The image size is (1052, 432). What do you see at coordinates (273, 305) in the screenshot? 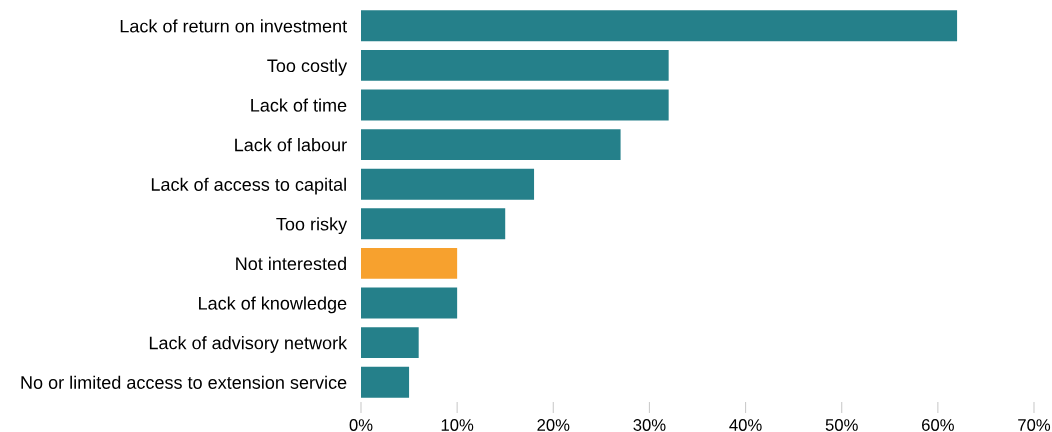
I see `y-tick-label: Lack of knowledge` at bounding box center [273, 305].